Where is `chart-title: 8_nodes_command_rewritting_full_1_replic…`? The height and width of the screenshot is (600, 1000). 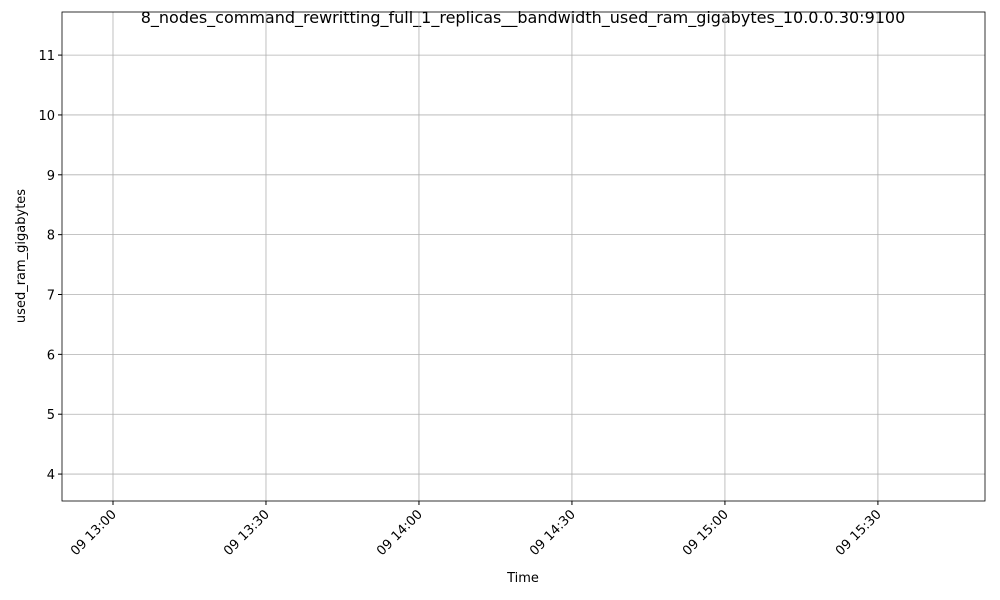
chart-title: 8_nodes_command_rewritting_full_1_replic… is located at coordinates (523, 18).